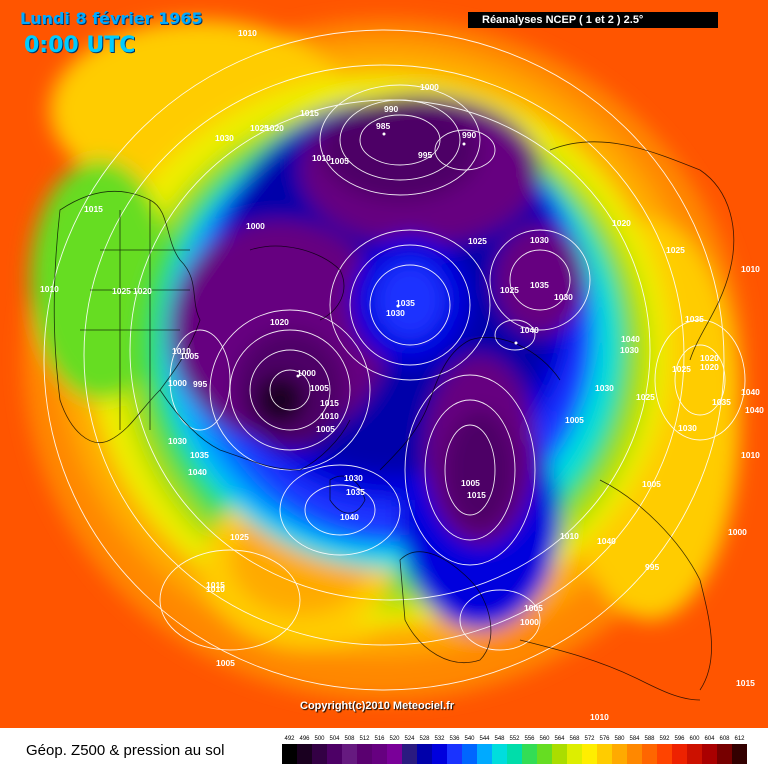 This screenshot has width=768, height=768. I want to click on scale-value-label: 580, so click(619, 739).